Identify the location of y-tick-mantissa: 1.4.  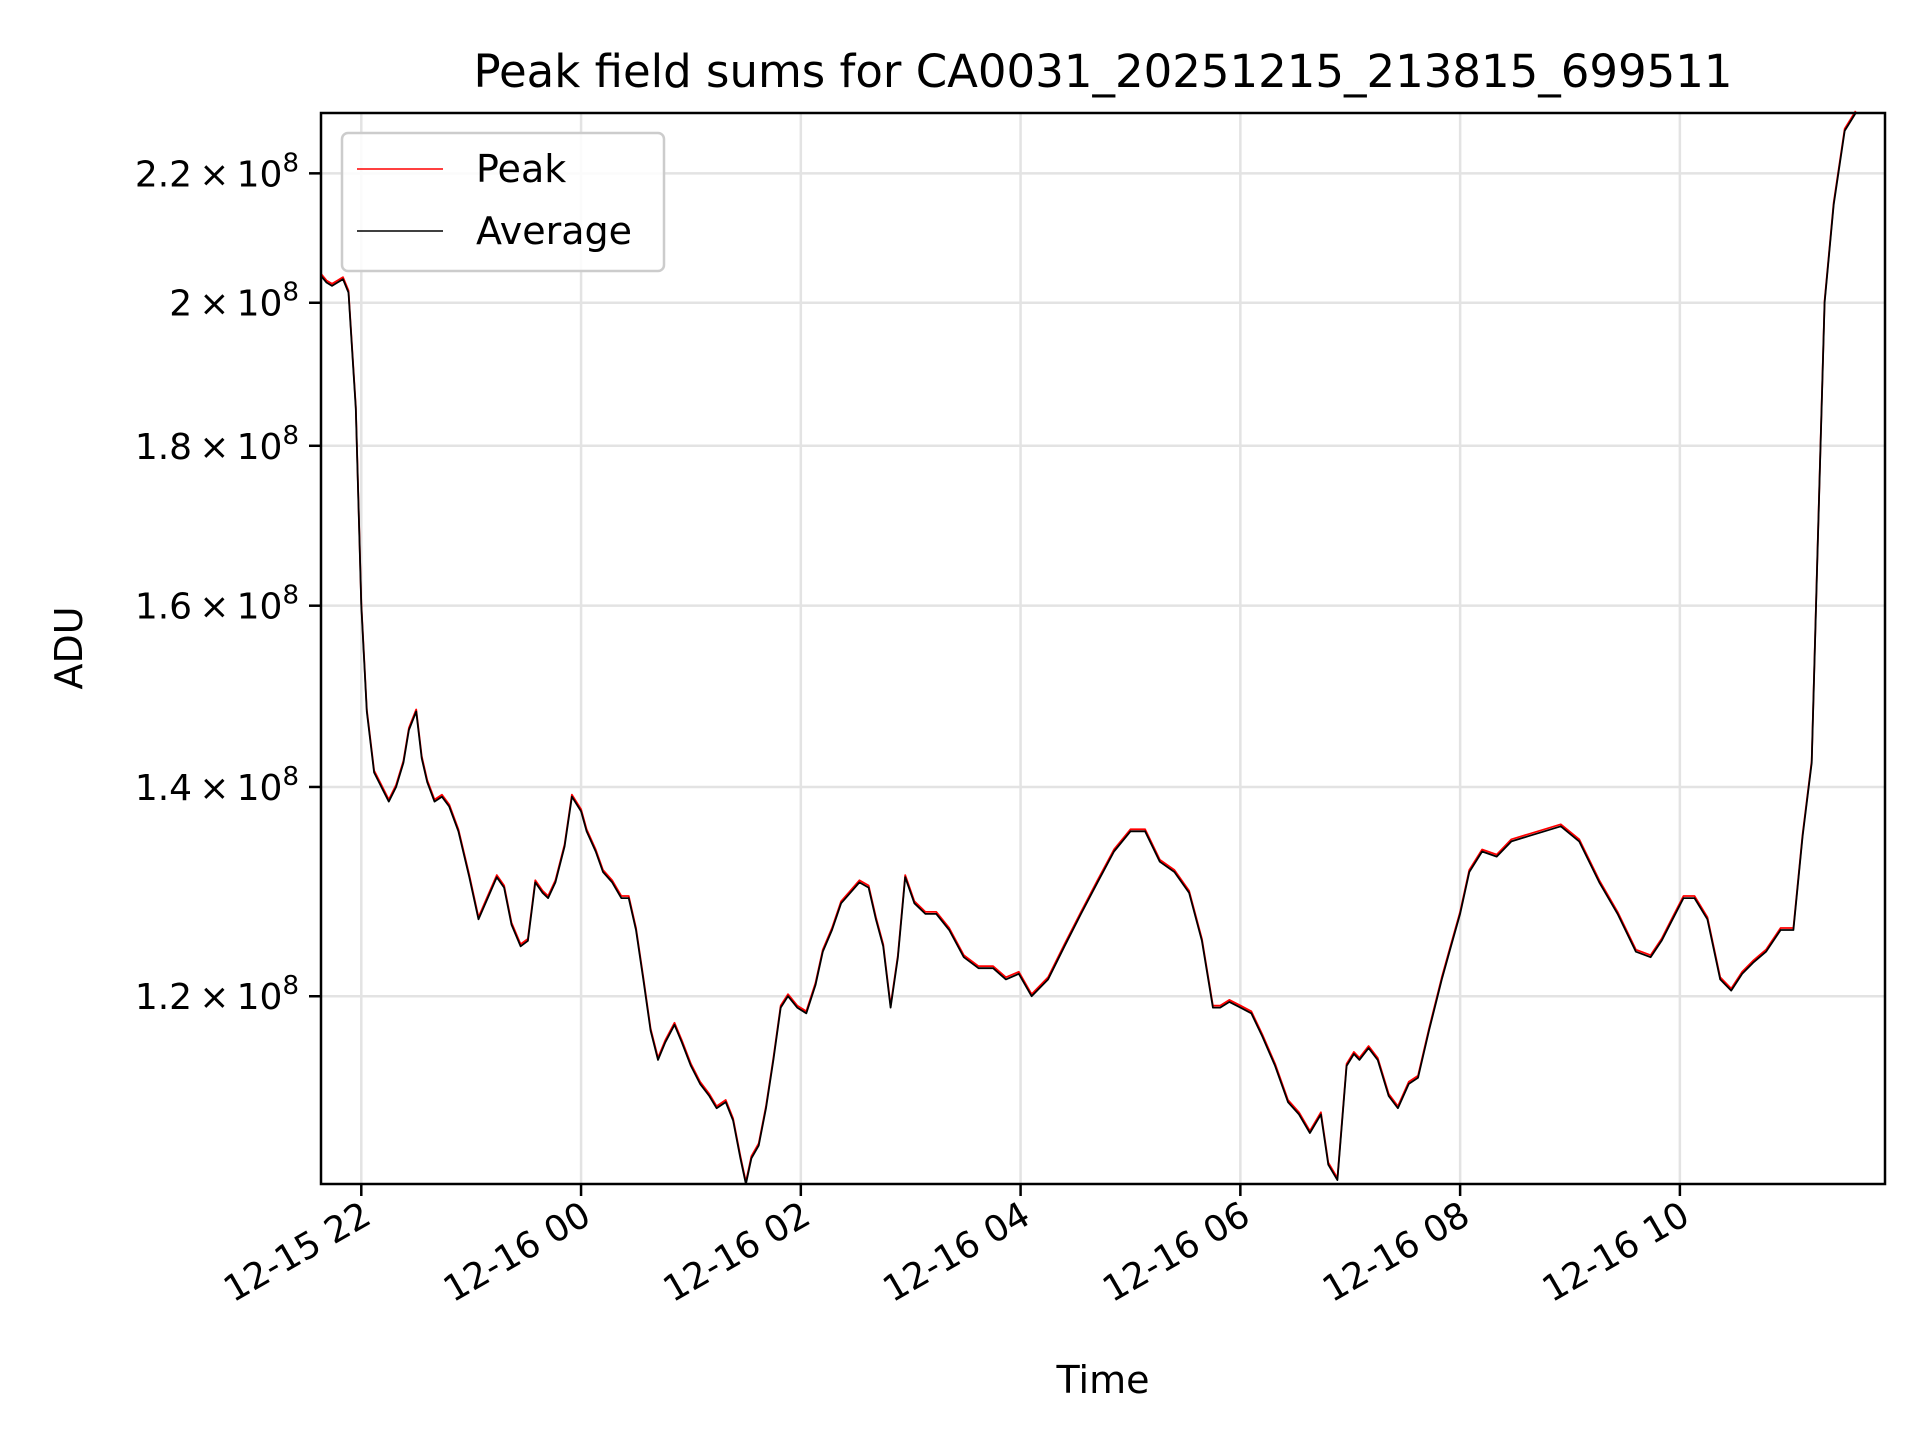
(163, 788).